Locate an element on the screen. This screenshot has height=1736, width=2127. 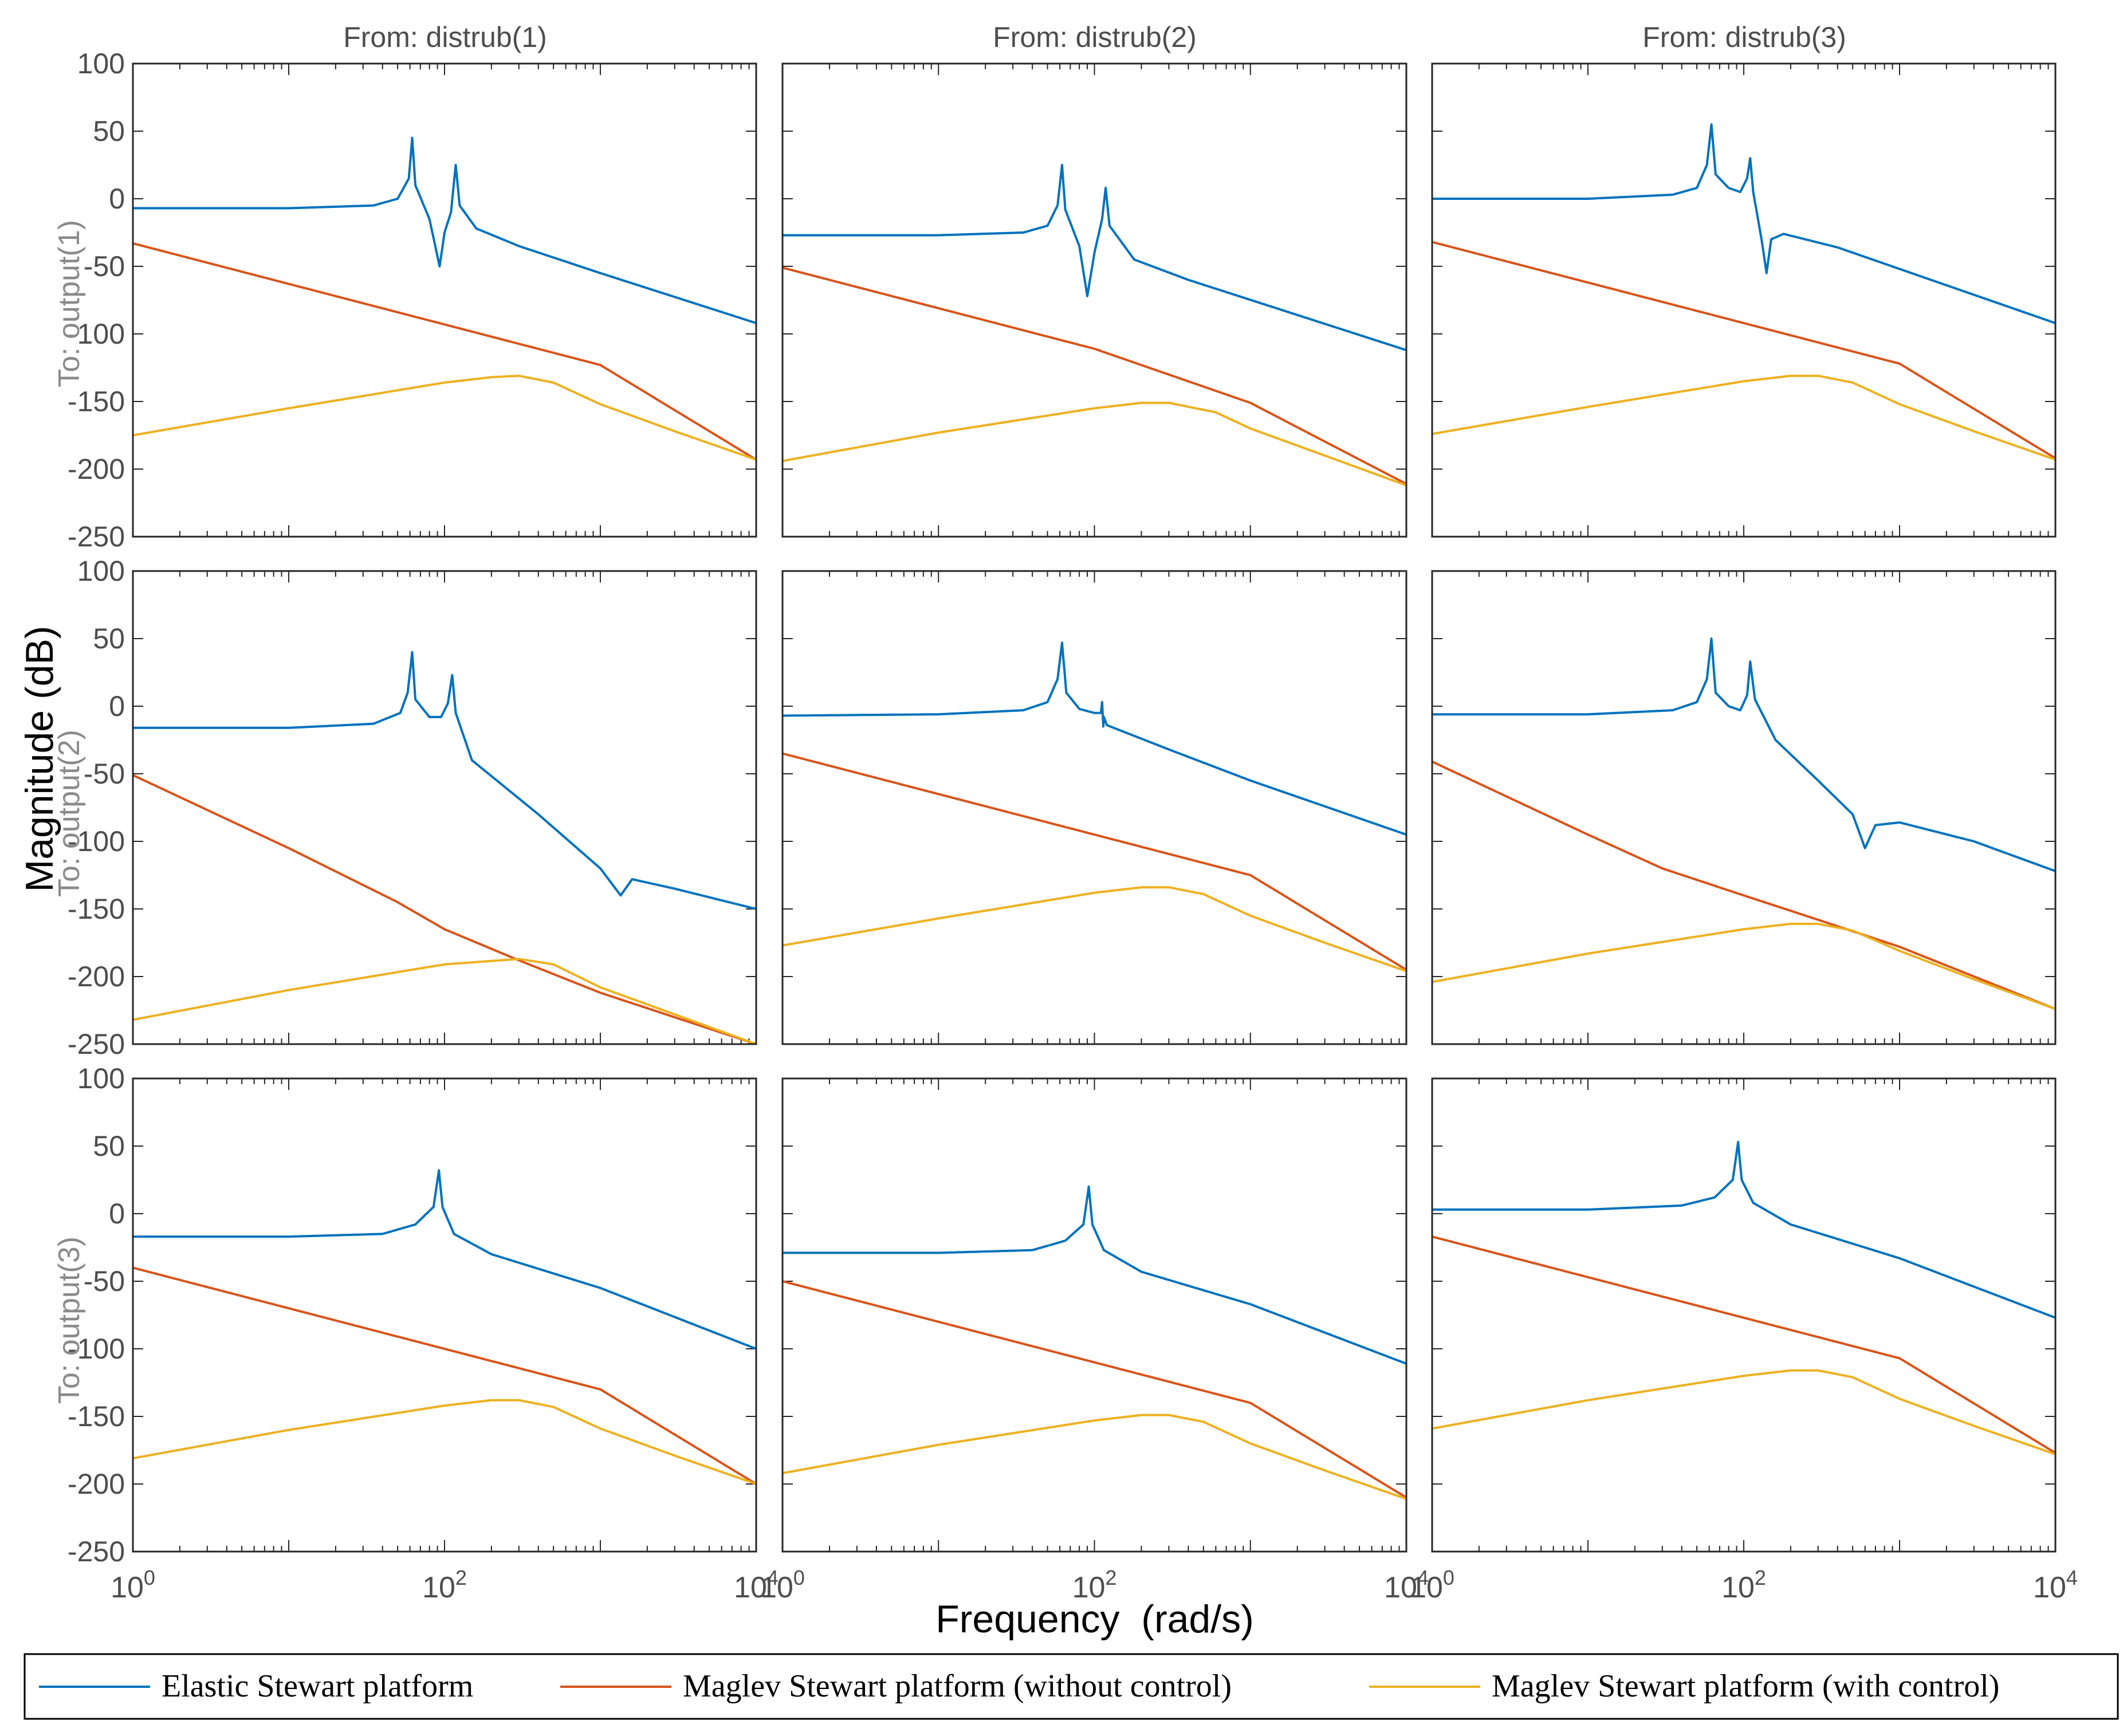
curves-r3c1 is located at coordinates (444, 1327).